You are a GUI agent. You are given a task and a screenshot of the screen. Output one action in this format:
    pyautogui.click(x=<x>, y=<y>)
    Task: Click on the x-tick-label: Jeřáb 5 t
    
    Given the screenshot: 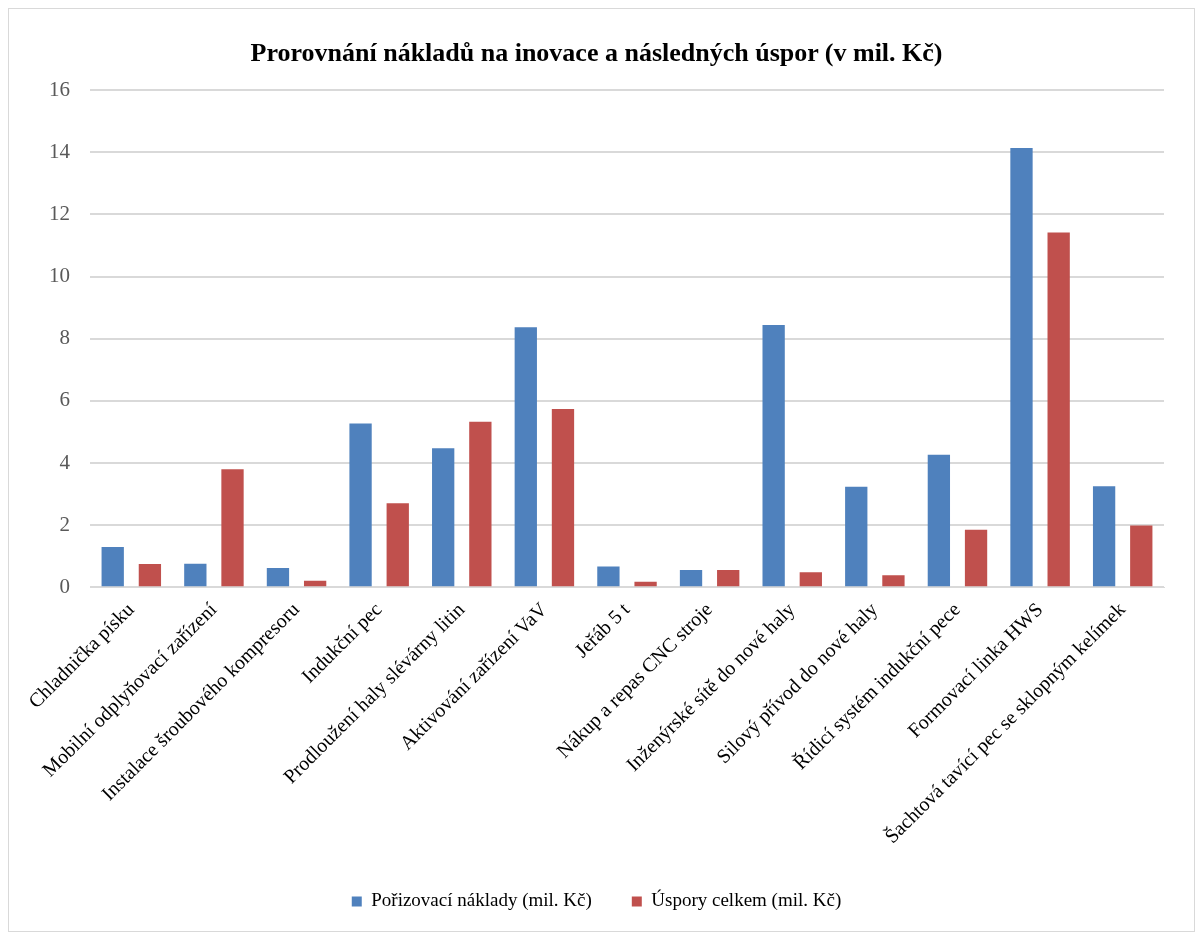 What is the action you would take?
    pyautogui.click(x=602, y=629)
    